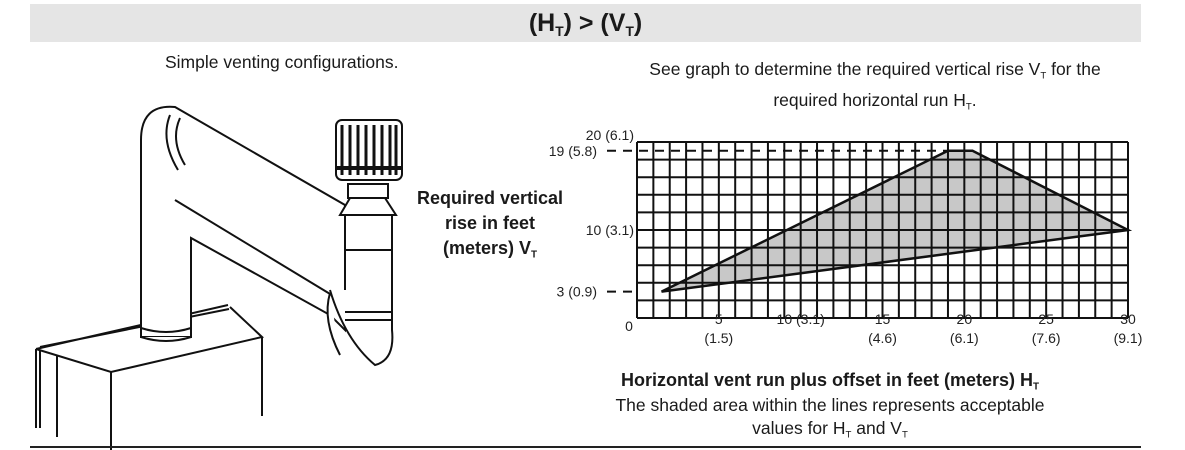 Image resolution: width=1185 pixels, height=450 pixels. What do you see at coordinates (271, 236) in the screenshot?
I see `vent-pipe-shape` at bounding box center [271, 236].